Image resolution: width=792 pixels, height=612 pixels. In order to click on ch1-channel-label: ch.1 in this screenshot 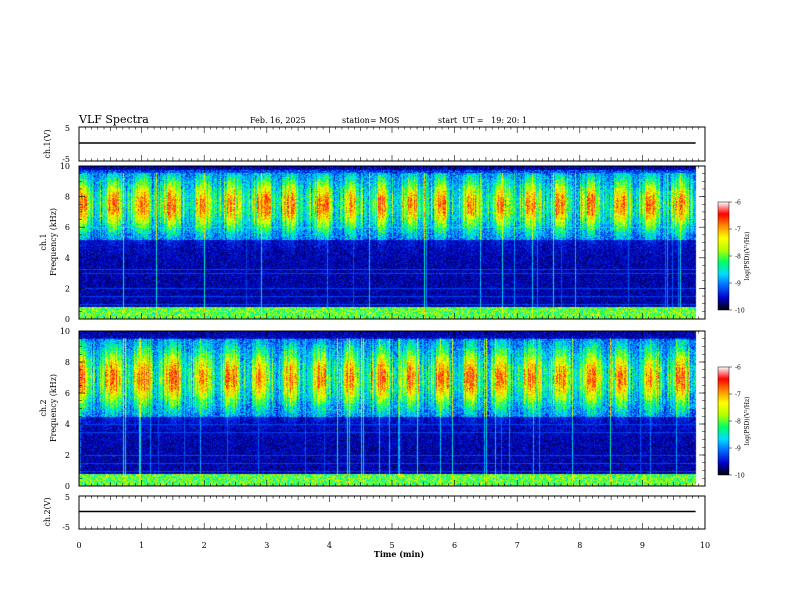, I will do `click(43, 241)`.